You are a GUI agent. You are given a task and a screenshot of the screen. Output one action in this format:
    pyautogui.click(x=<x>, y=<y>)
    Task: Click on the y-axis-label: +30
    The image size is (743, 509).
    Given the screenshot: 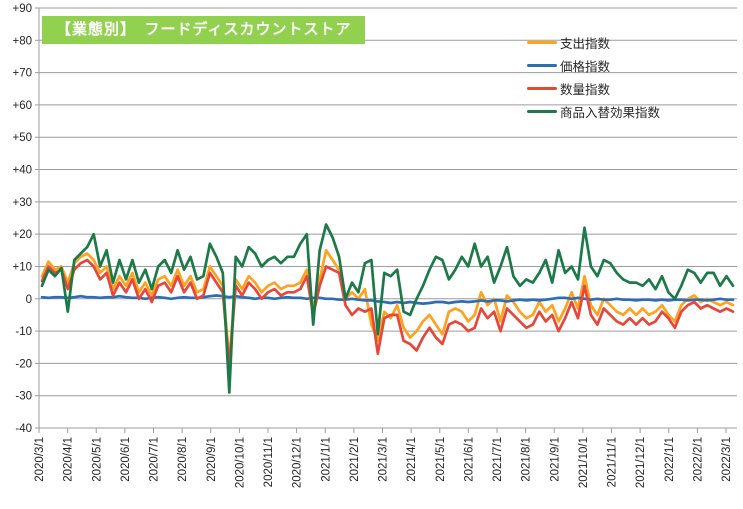 What is the action you would take?
    pyautogui.click(x=22, y=203)
    